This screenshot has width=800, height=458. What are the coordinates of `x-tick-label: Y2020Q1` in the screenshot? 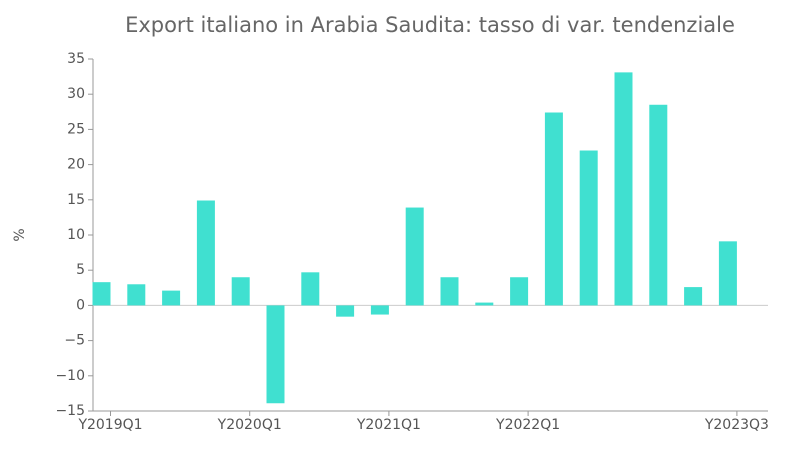 It's located at (249, 425).